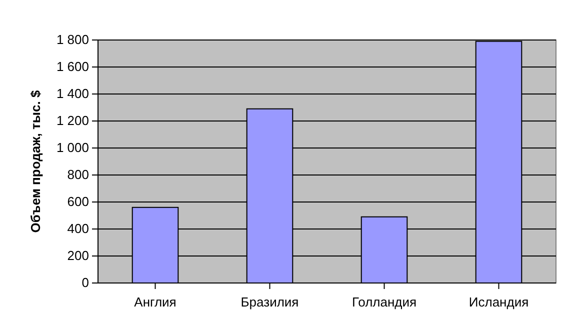 The height and width of the screenshot is (335, 576). Describe the element at coordinates (78, 202) in the screenshot. I see `y-tick-label: 600` at that location.